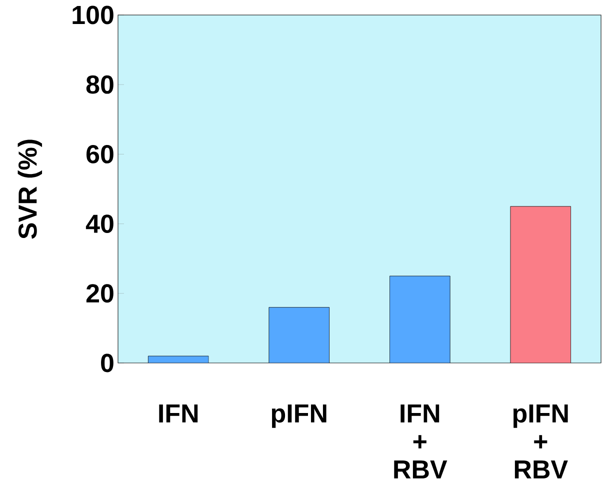 This screenshot has height=495, width=602. I want to click on y-tick-label: 20, so click(100, 293).